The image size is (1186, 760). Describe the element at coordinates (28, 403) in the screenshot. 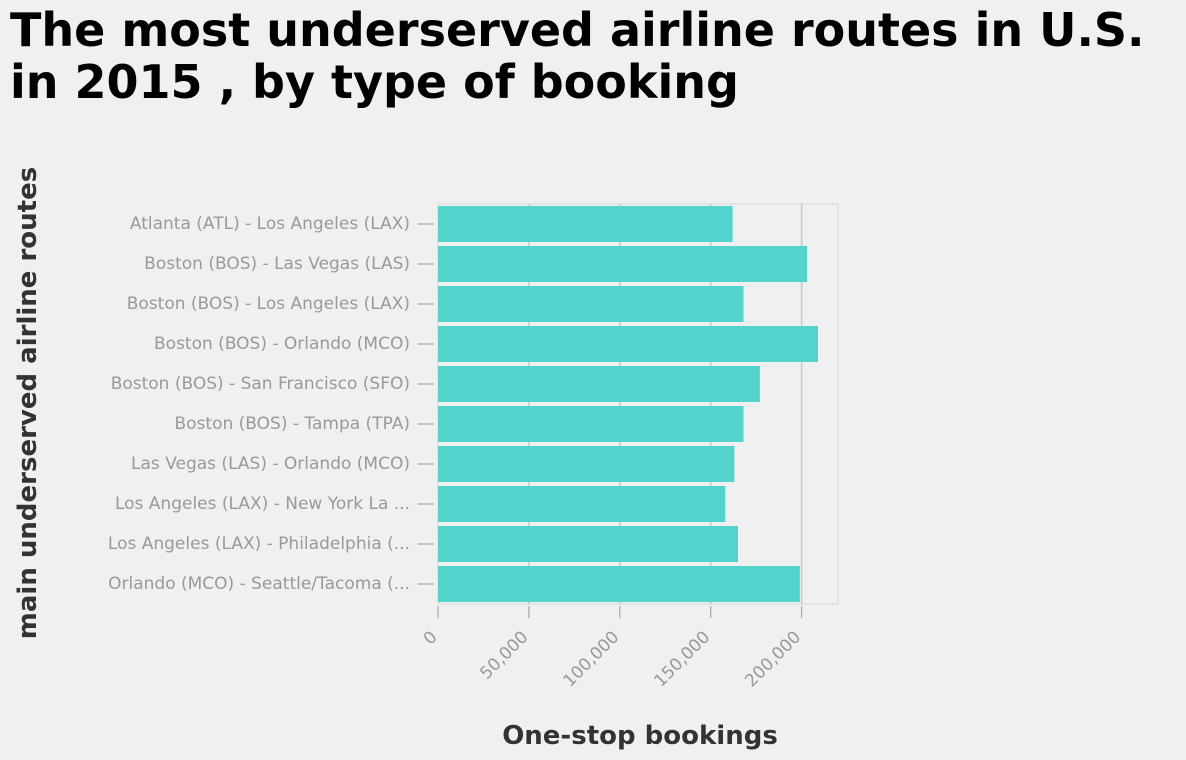

I see `y-axis-title: main underserved airline routes` at that location.